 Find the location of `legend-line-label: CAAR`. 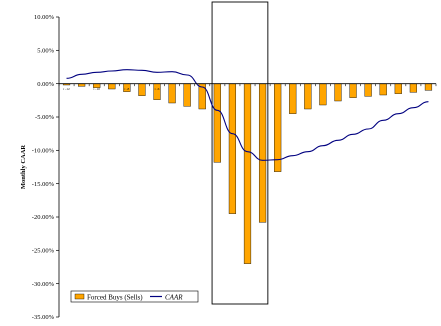

legend-line-label: CAAR is located at coordinates (174, 297).